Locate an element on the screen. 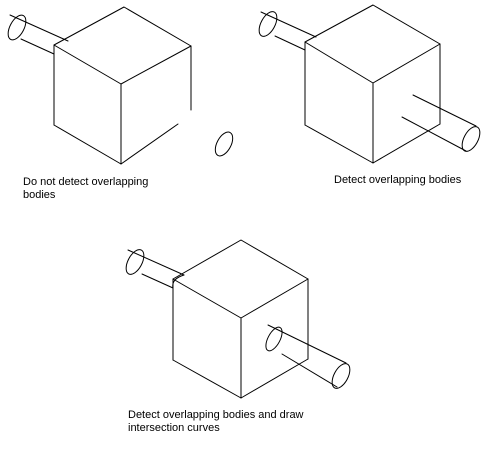 The height and width of the screenshot is (451, 494). caption-no-detect: Do not detect overlapping bodies is located at coordinates (86, 188).